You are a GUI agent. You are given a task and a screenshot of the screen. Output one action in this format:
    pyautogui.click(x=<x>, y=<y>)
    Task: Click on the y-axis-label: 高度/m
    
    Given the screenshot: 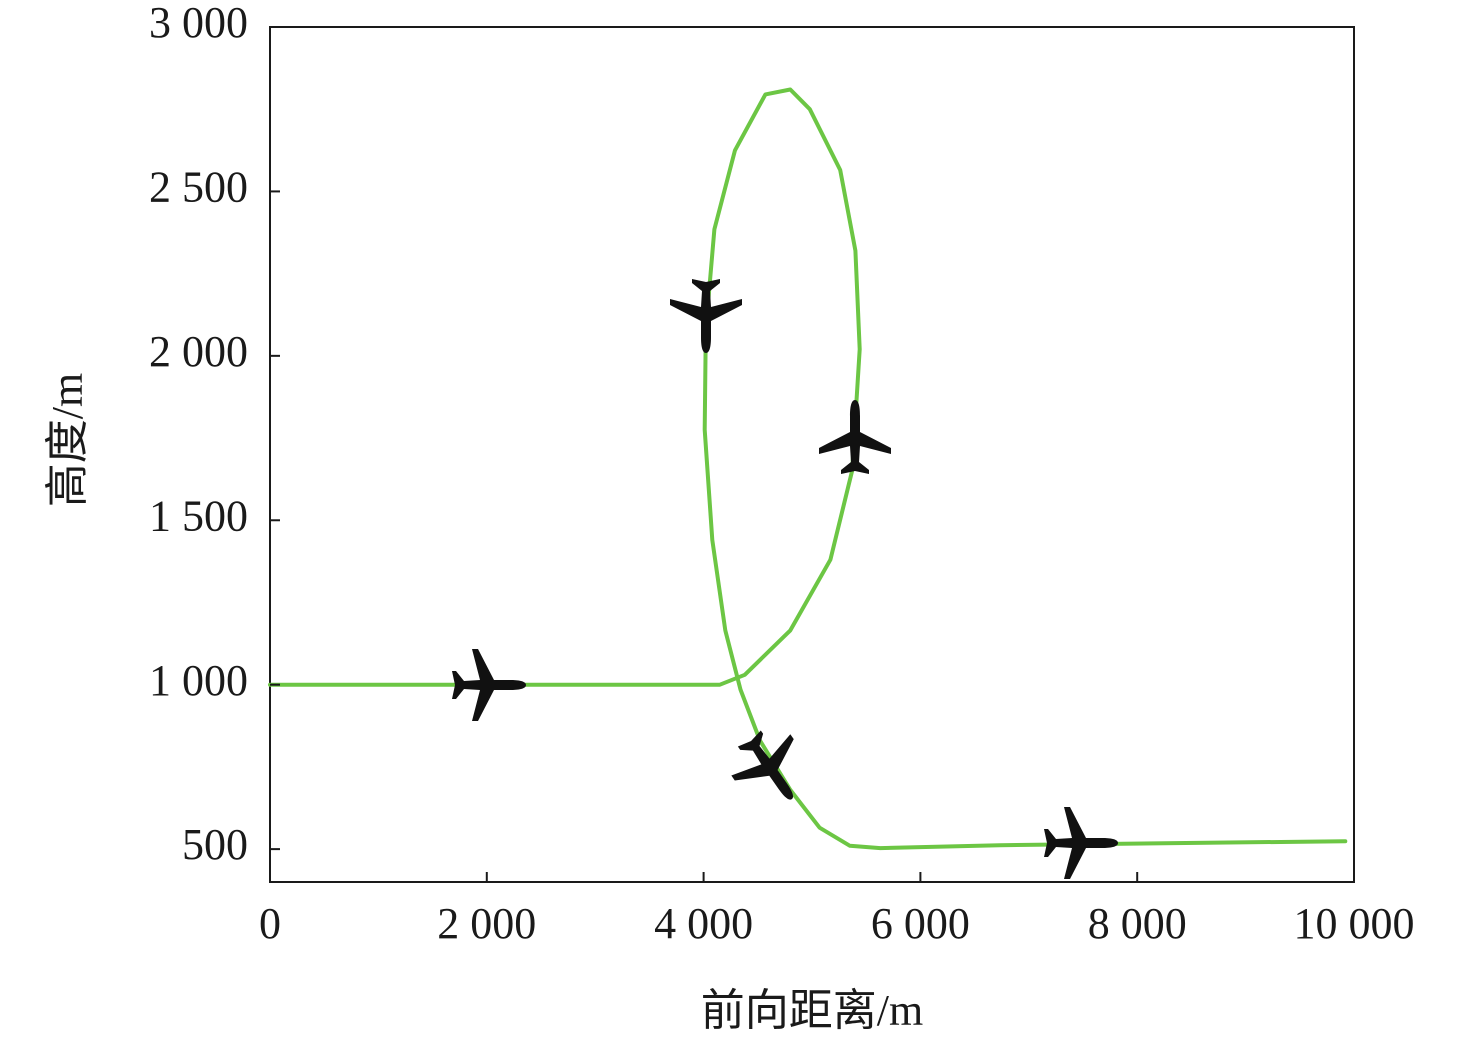 What is the action you would take?
    pyautogui.click(x=67, y=440)
    